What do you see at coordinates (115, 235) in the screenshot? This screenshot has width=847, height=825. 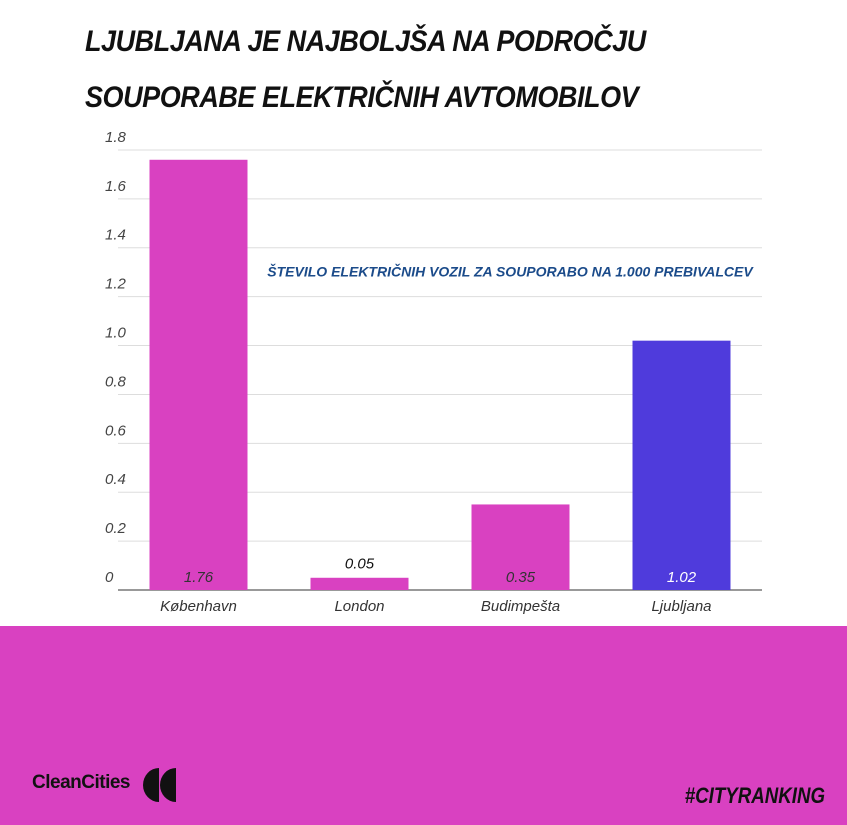 I see `y-tick-label: 1.4` at bounding box center [115, 235].